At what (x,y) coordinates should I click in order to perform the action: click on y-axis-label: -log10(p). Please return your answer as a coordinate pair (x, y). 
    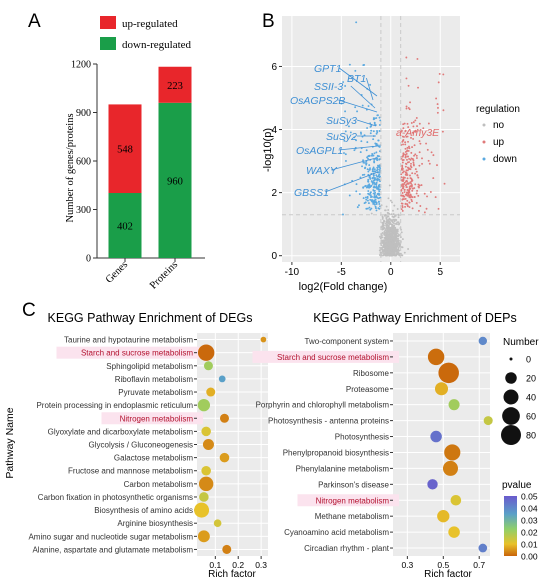
    Looking at the image, I should click on (268, 150).